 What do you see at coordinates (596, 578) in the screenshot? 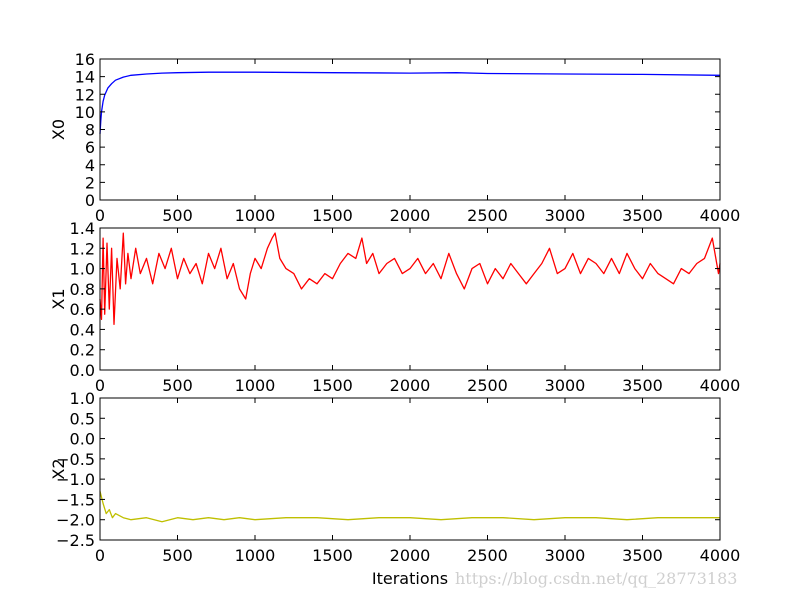
I see `watermark: https://blog.csdn.net/qq_28773183` at bounding box center [596, 578].